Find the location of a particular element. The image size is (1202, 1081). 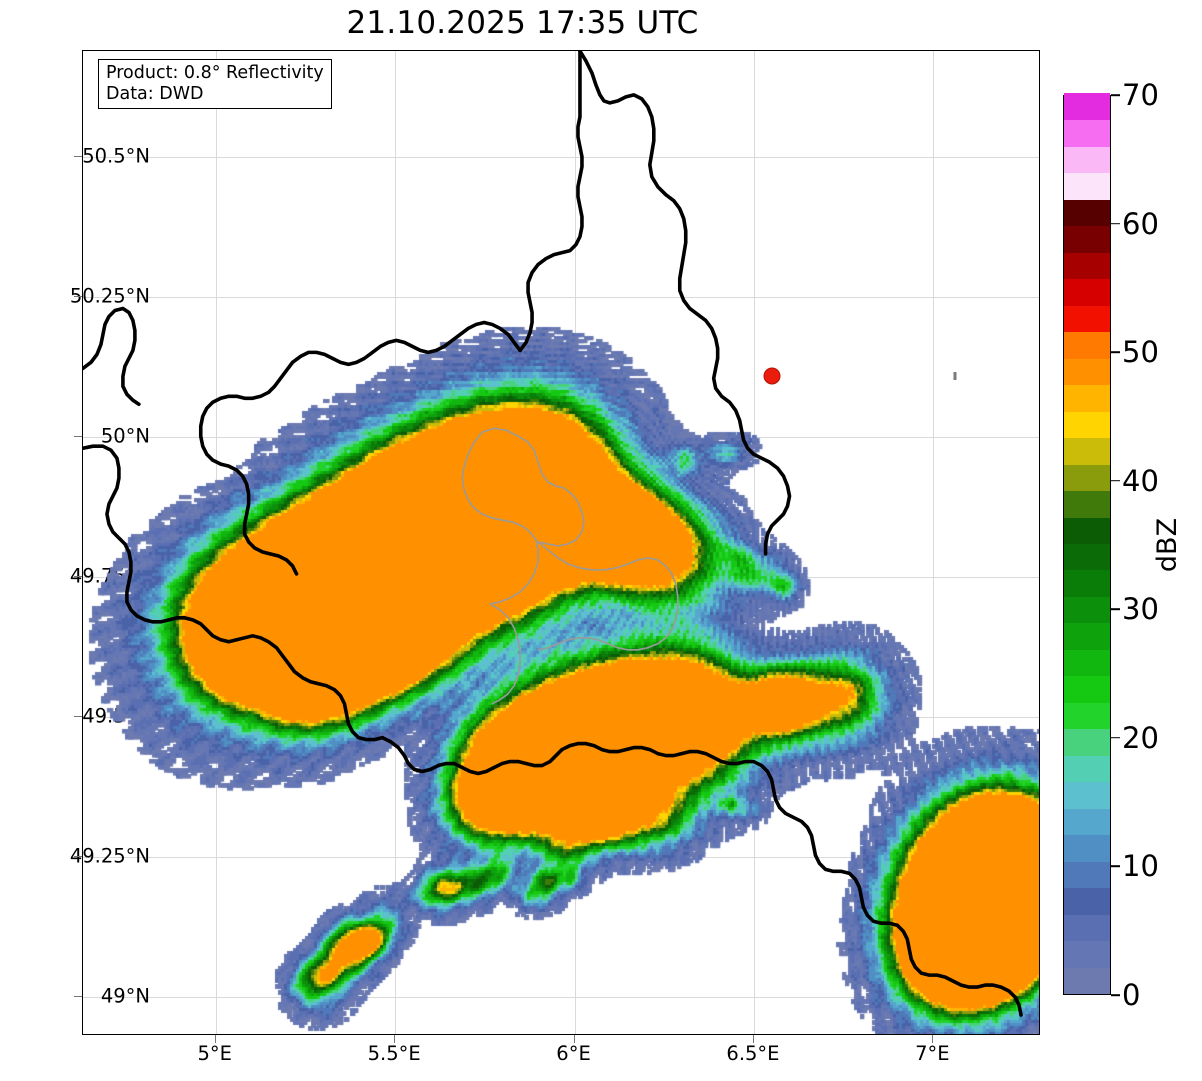

x-axis-tick-label: 6°E is located at coordinates (573, 1053).